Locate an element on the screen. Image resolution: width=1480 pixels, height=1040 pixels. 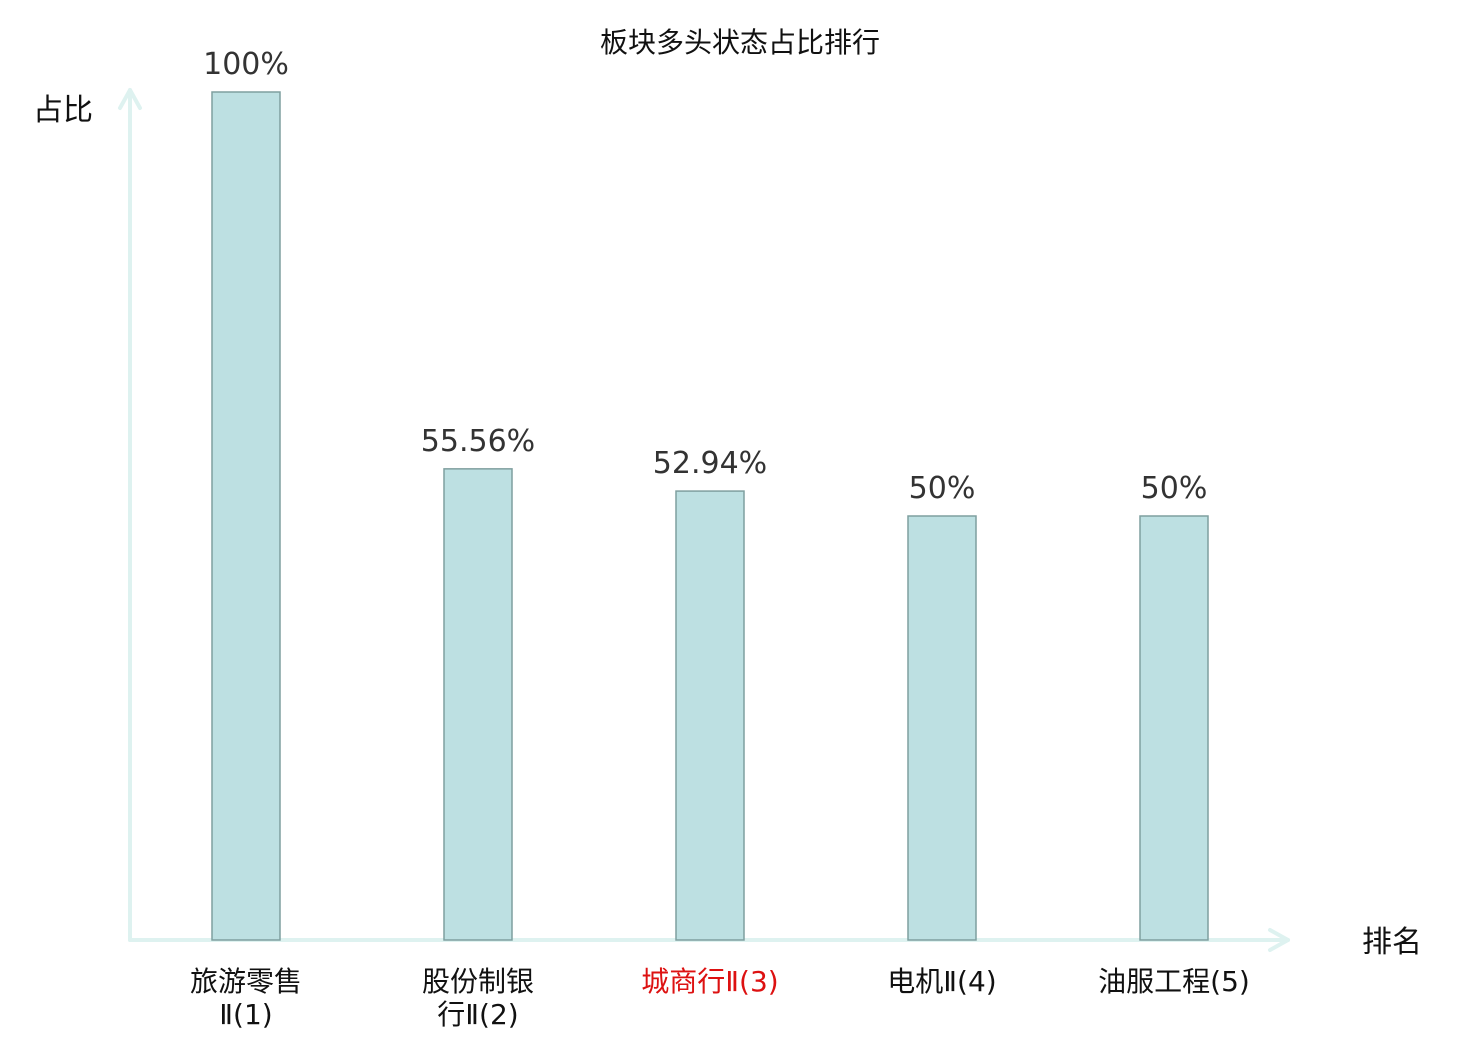
x-tick-label: 股份制银 行Ⅱ(2) is located at coordinates (477, 998).